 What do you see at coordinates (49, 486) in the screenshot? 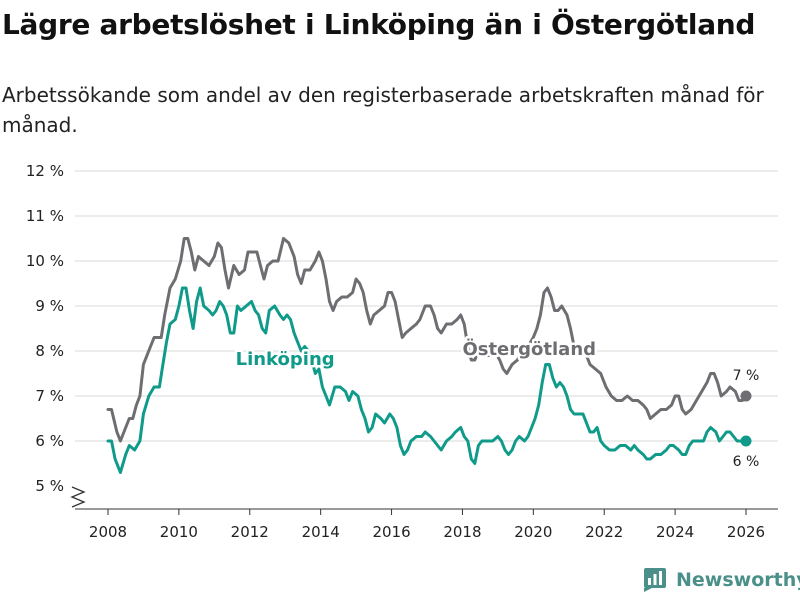
I see `y-tick-label: 5 %` at bounding box center [49, 486].